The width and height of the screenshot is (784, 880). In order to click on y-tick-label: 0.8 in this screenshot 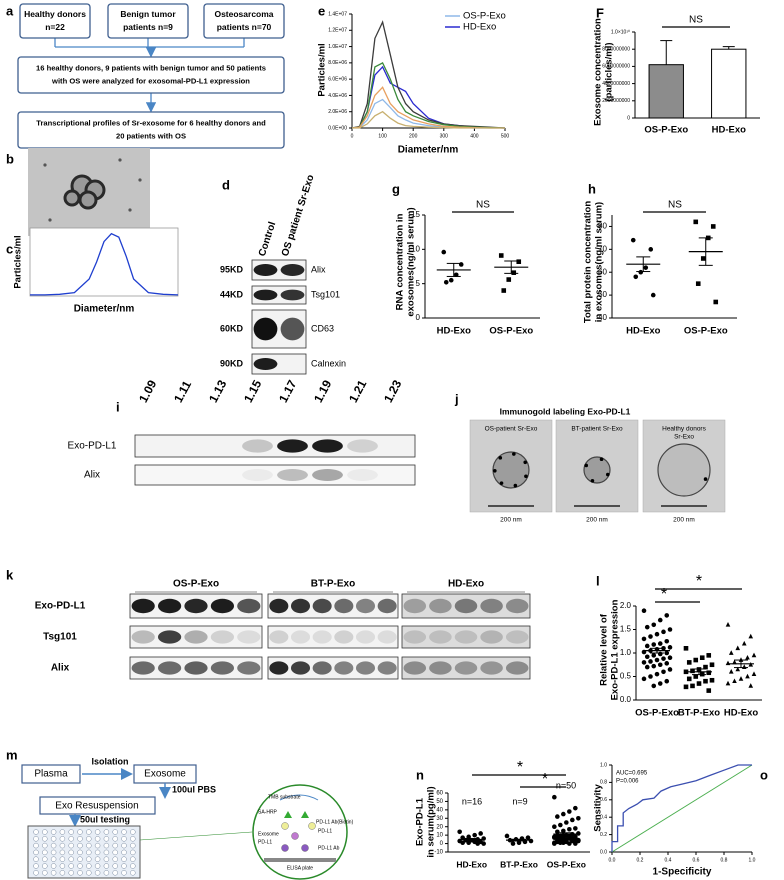, I will do `click(603, 783)`.